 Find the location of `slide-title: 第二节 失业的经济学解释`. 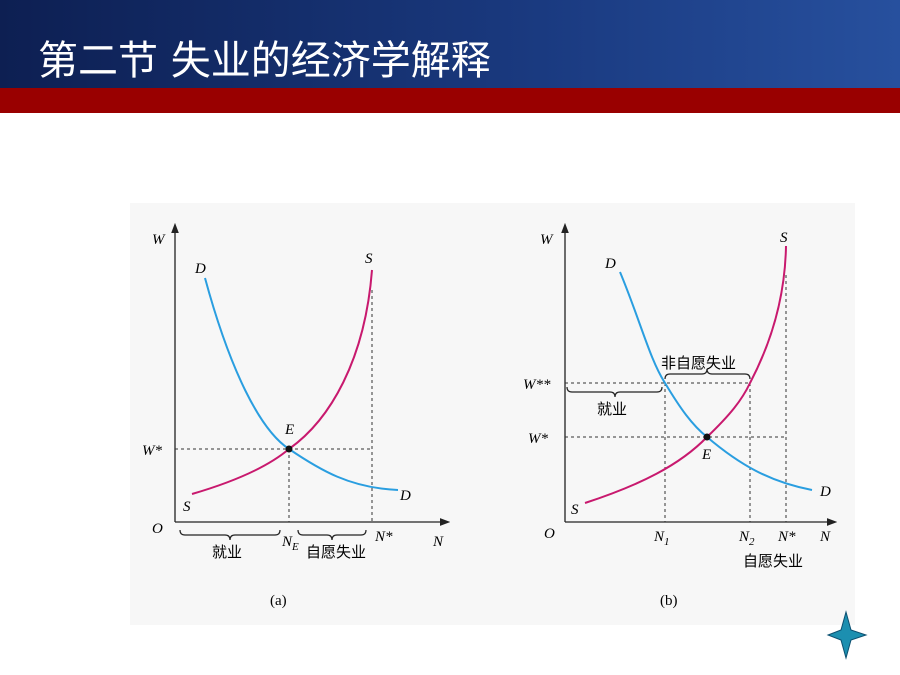

slide-title: 第二节 失业的经济学解释 is located at coordinates (264, 61).